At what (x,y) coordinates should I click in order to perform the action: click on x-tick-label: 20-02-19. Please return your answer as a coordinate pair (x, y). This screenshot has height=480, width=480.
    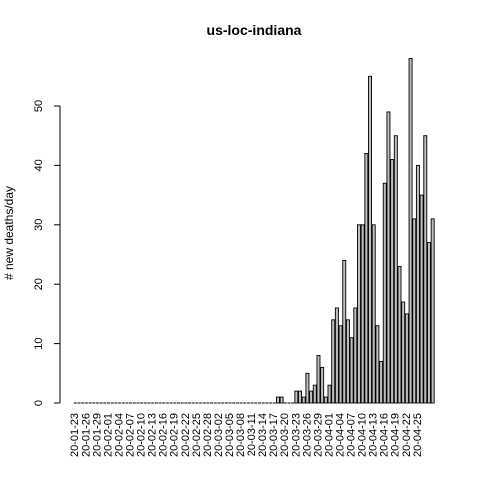
    Looking at the image, I should click on (175, 435).